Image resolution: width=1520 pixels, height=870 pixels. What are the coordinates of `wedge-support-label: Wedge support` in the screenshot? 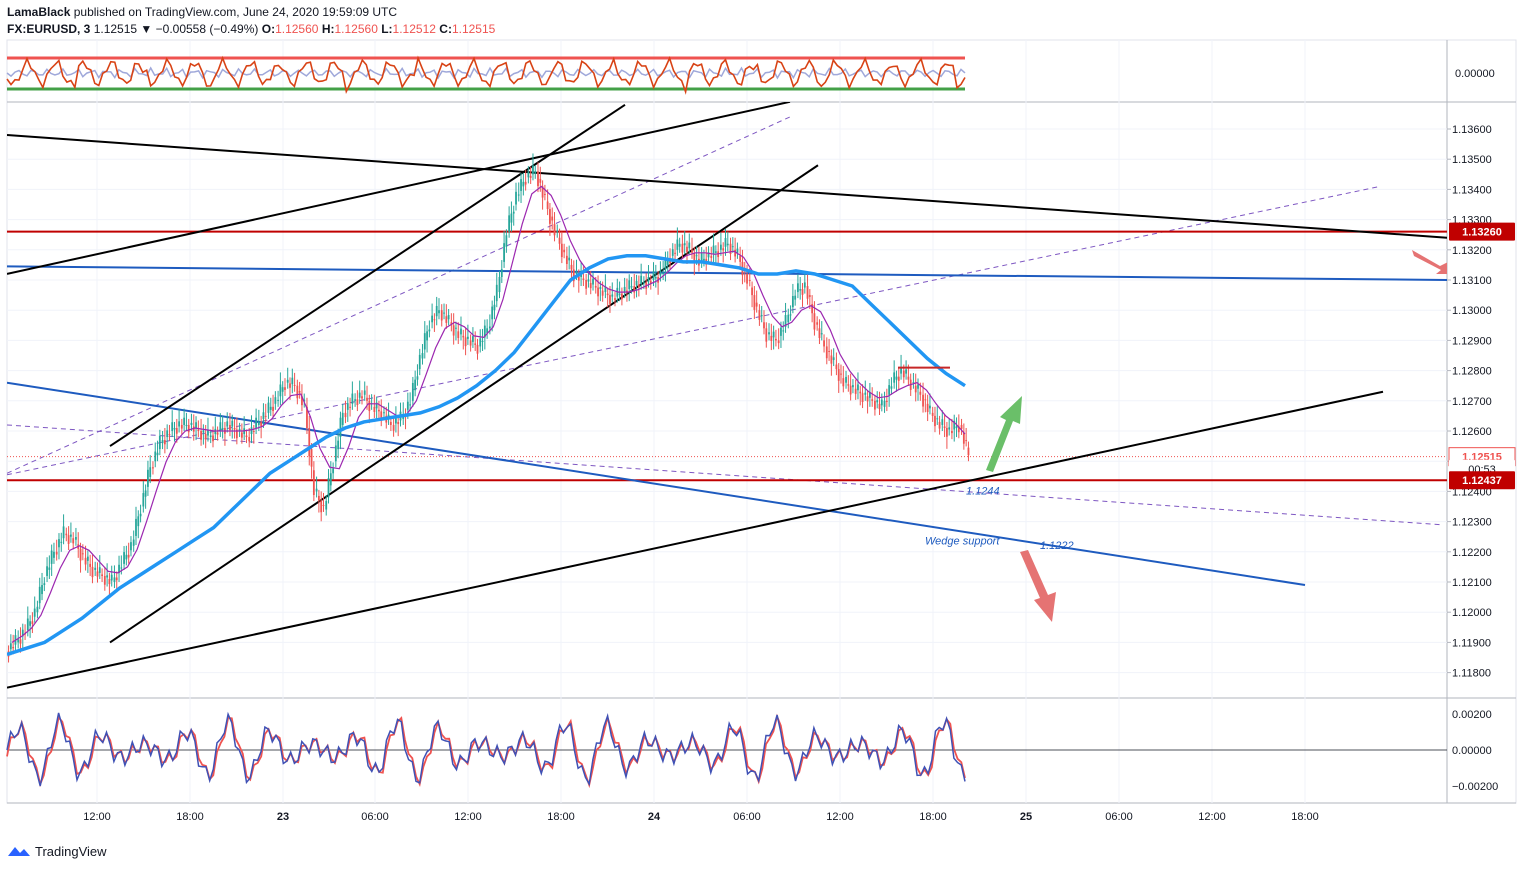 It's located at (962, 541).